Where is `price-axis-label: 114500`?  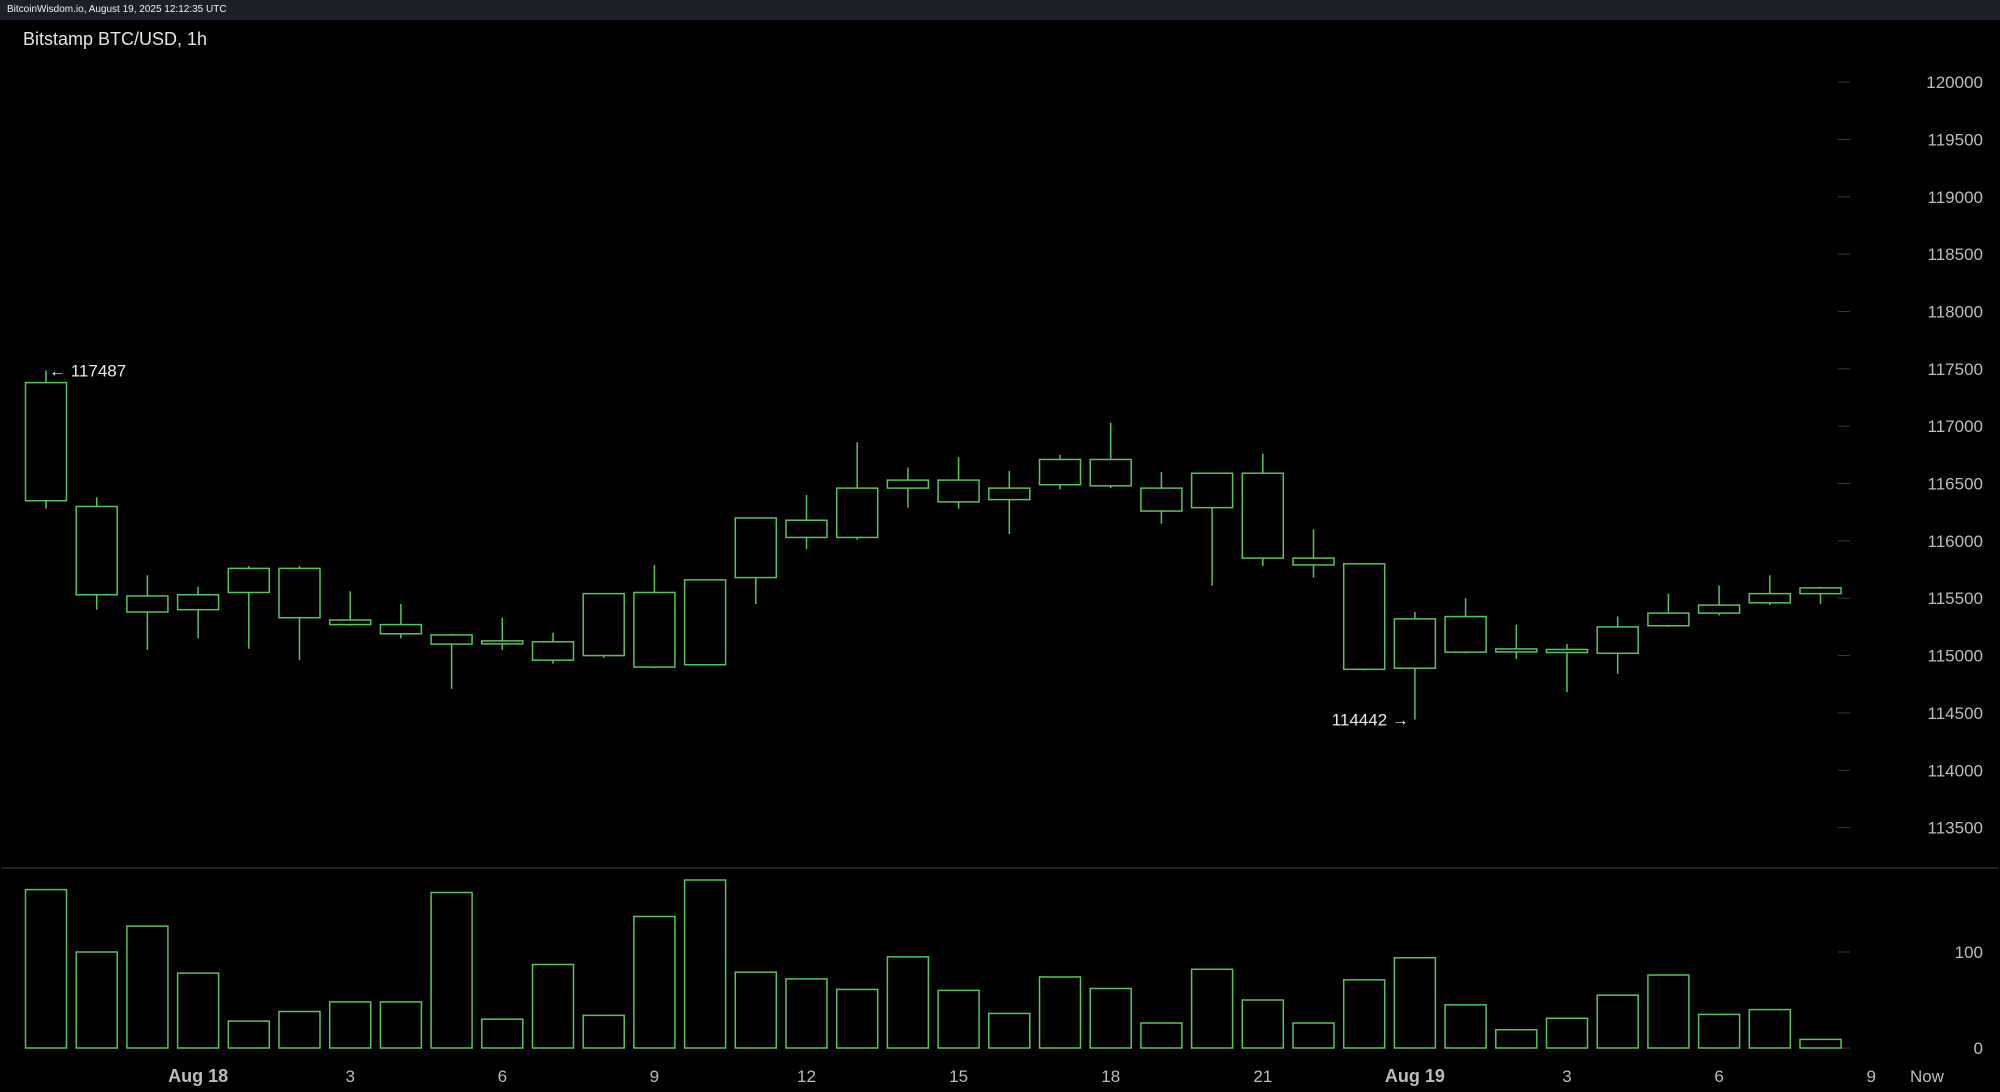
price-axis-label: 114500 is located at coordinates (1955, 713).